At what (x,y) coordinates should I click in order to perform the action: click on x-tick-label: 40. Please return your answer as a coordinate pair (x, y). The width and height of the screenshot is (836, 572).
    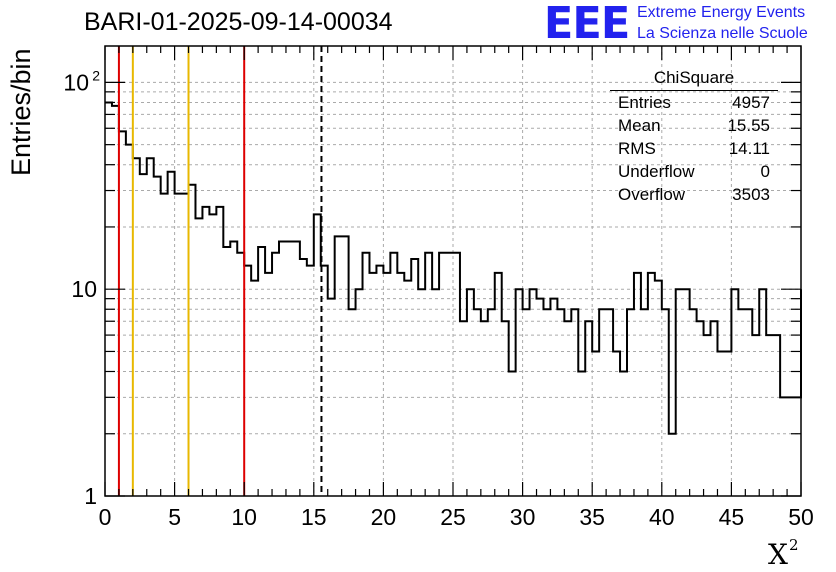
    Looking at the image, I should click on (662, 517).